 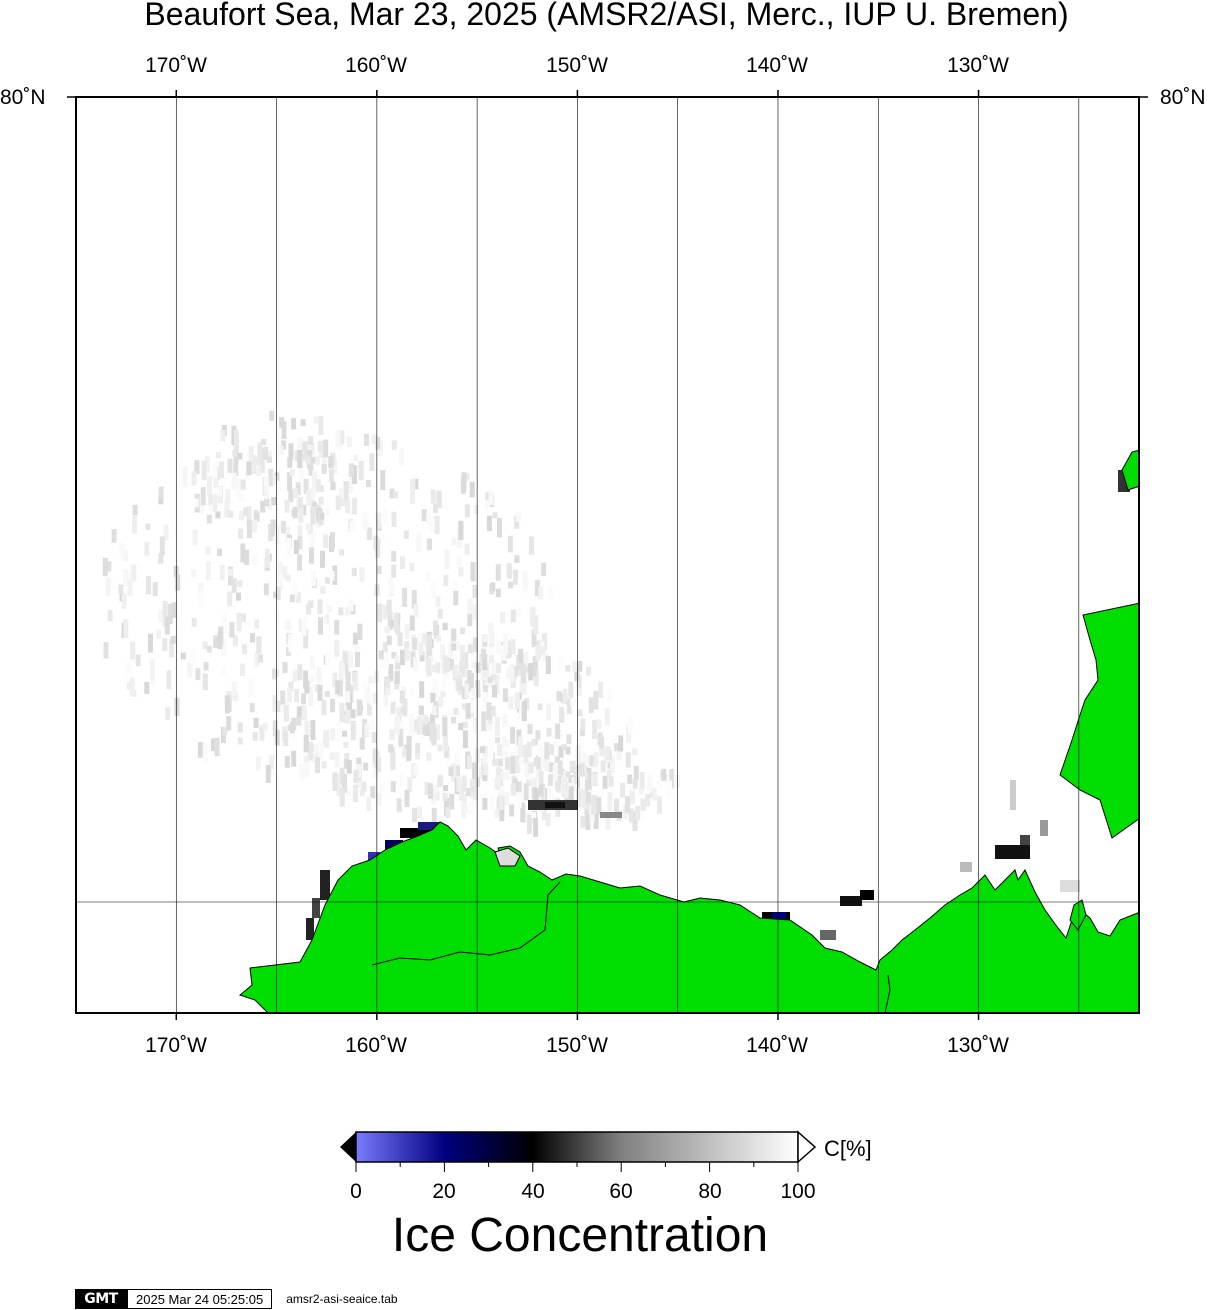 What do you see at coordinates (533, 1191) in the screenshot?
I see `colorbar-tick-40: 40` at bounding box center [533, 1191].